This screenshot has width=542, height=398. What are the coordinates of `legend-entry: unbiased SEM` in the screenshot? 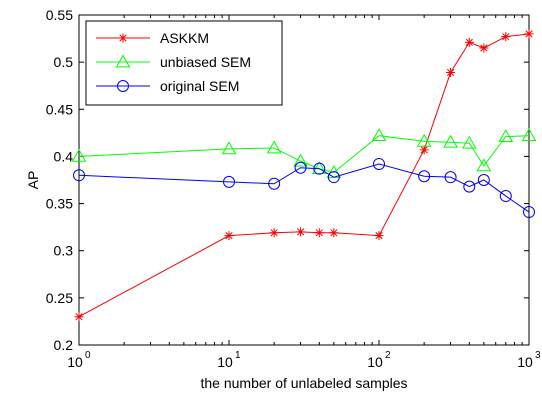 It's located at (173, 62).